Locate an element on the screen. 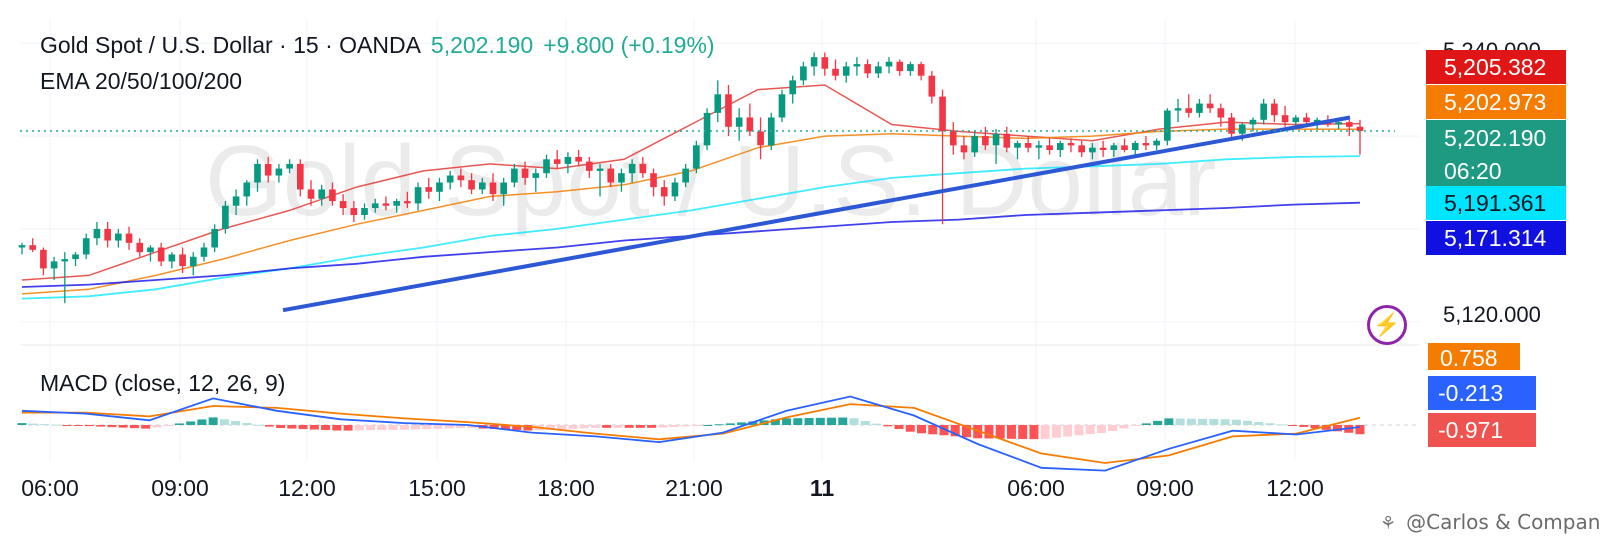 This screenshot has width=1600, height=560. last-price-tag-value: 5,202.190 is located at coordinates (1495, 138).